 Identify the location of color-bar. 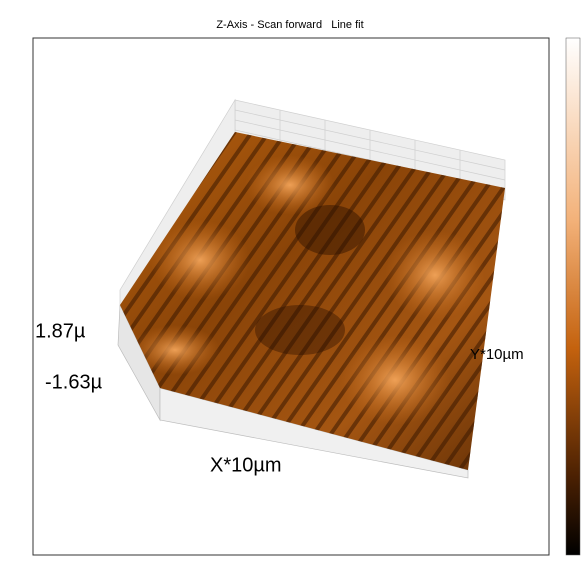
(573, 296).